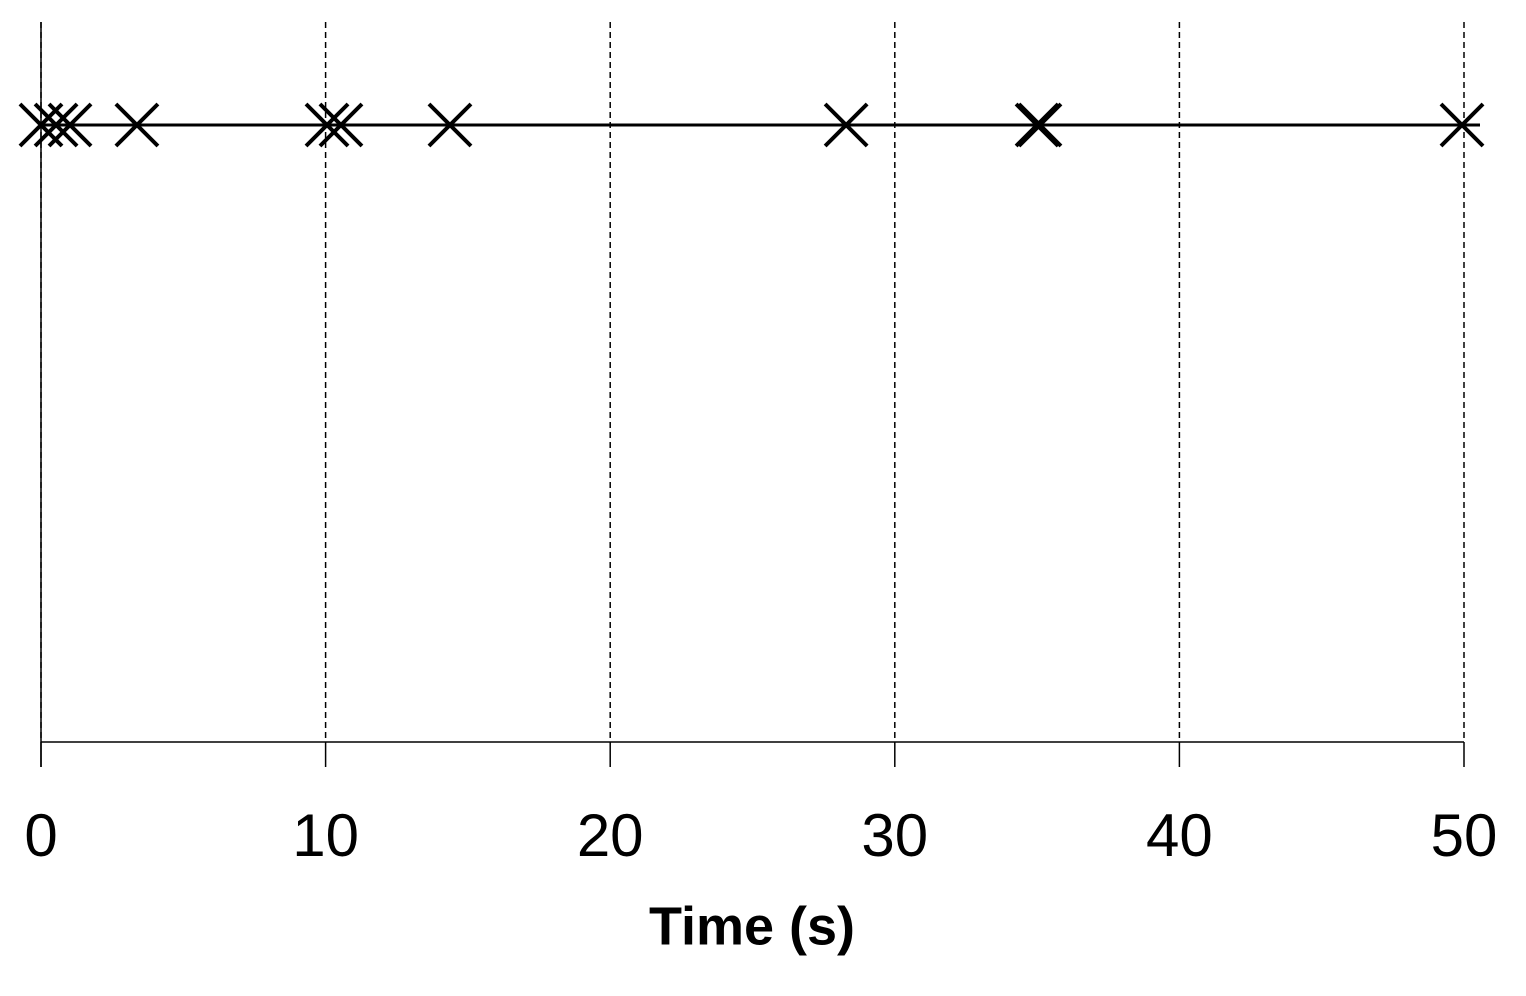 The image size is (1526, 996). What do you see at coordinates (610, 835) in the screenshot?
I see `x-tick-label: 20` at bounding box center [610, 835].